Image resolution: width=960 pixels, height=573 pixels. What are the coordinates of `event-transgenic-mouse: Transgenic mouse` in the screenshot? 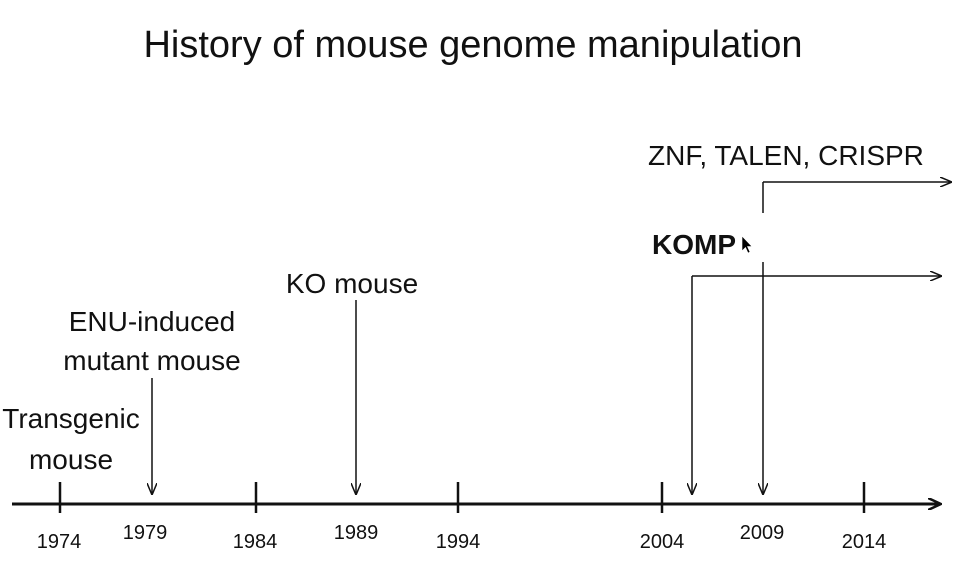 It's located at (70, 439).